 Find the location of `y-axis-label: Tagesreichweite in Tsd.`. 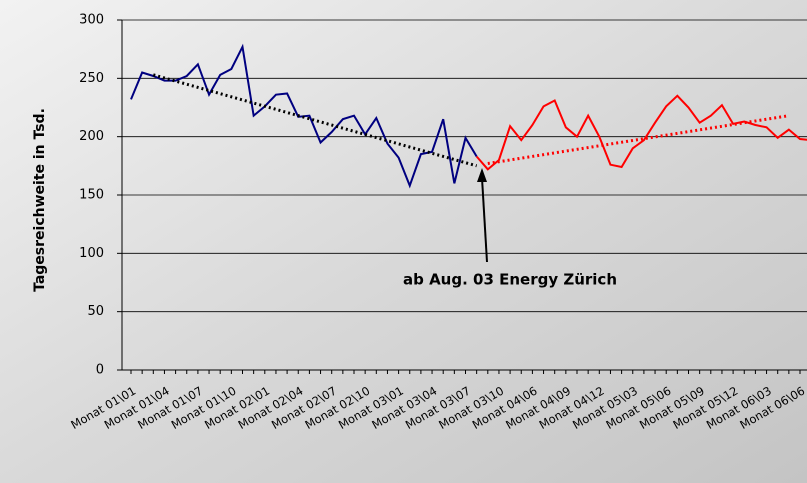

y-axis-label: Tagesreichweite in Tsd. is located at coordinates (40, 200).